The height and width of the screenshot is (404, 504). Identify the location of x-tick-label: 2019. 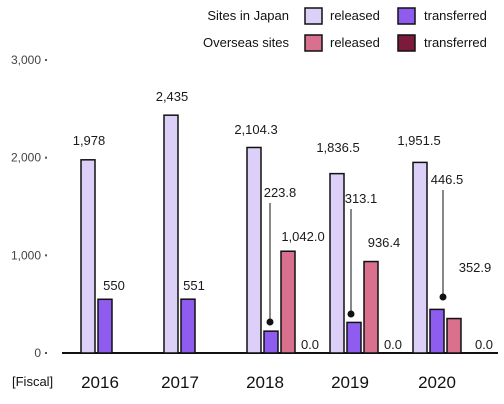
(350, 382).